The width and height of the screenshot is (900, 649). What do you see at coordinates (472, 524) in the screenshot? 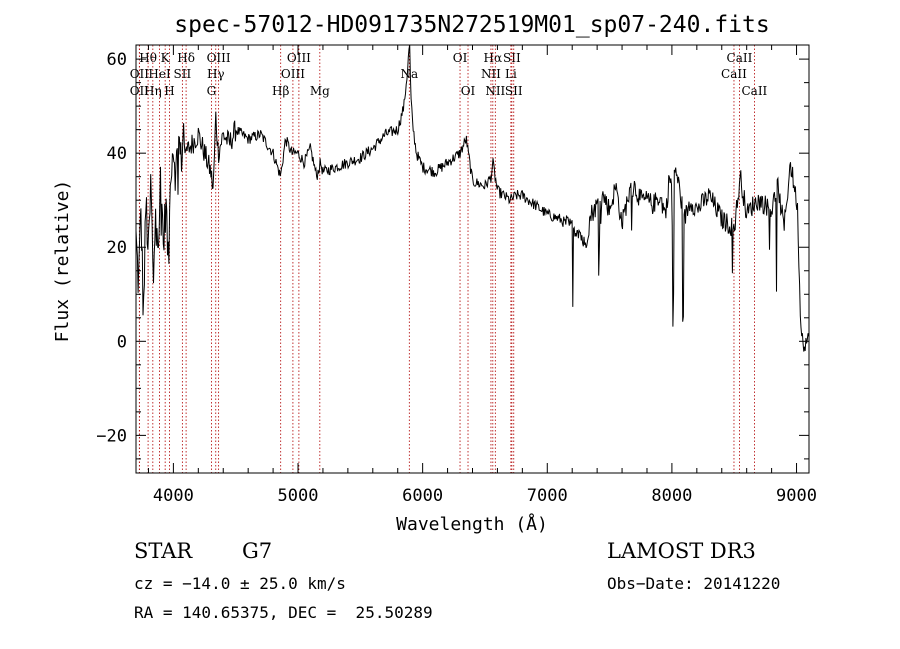
I see `x-axis-label: Wavelength (Å)` at bounding box center [472, 524].